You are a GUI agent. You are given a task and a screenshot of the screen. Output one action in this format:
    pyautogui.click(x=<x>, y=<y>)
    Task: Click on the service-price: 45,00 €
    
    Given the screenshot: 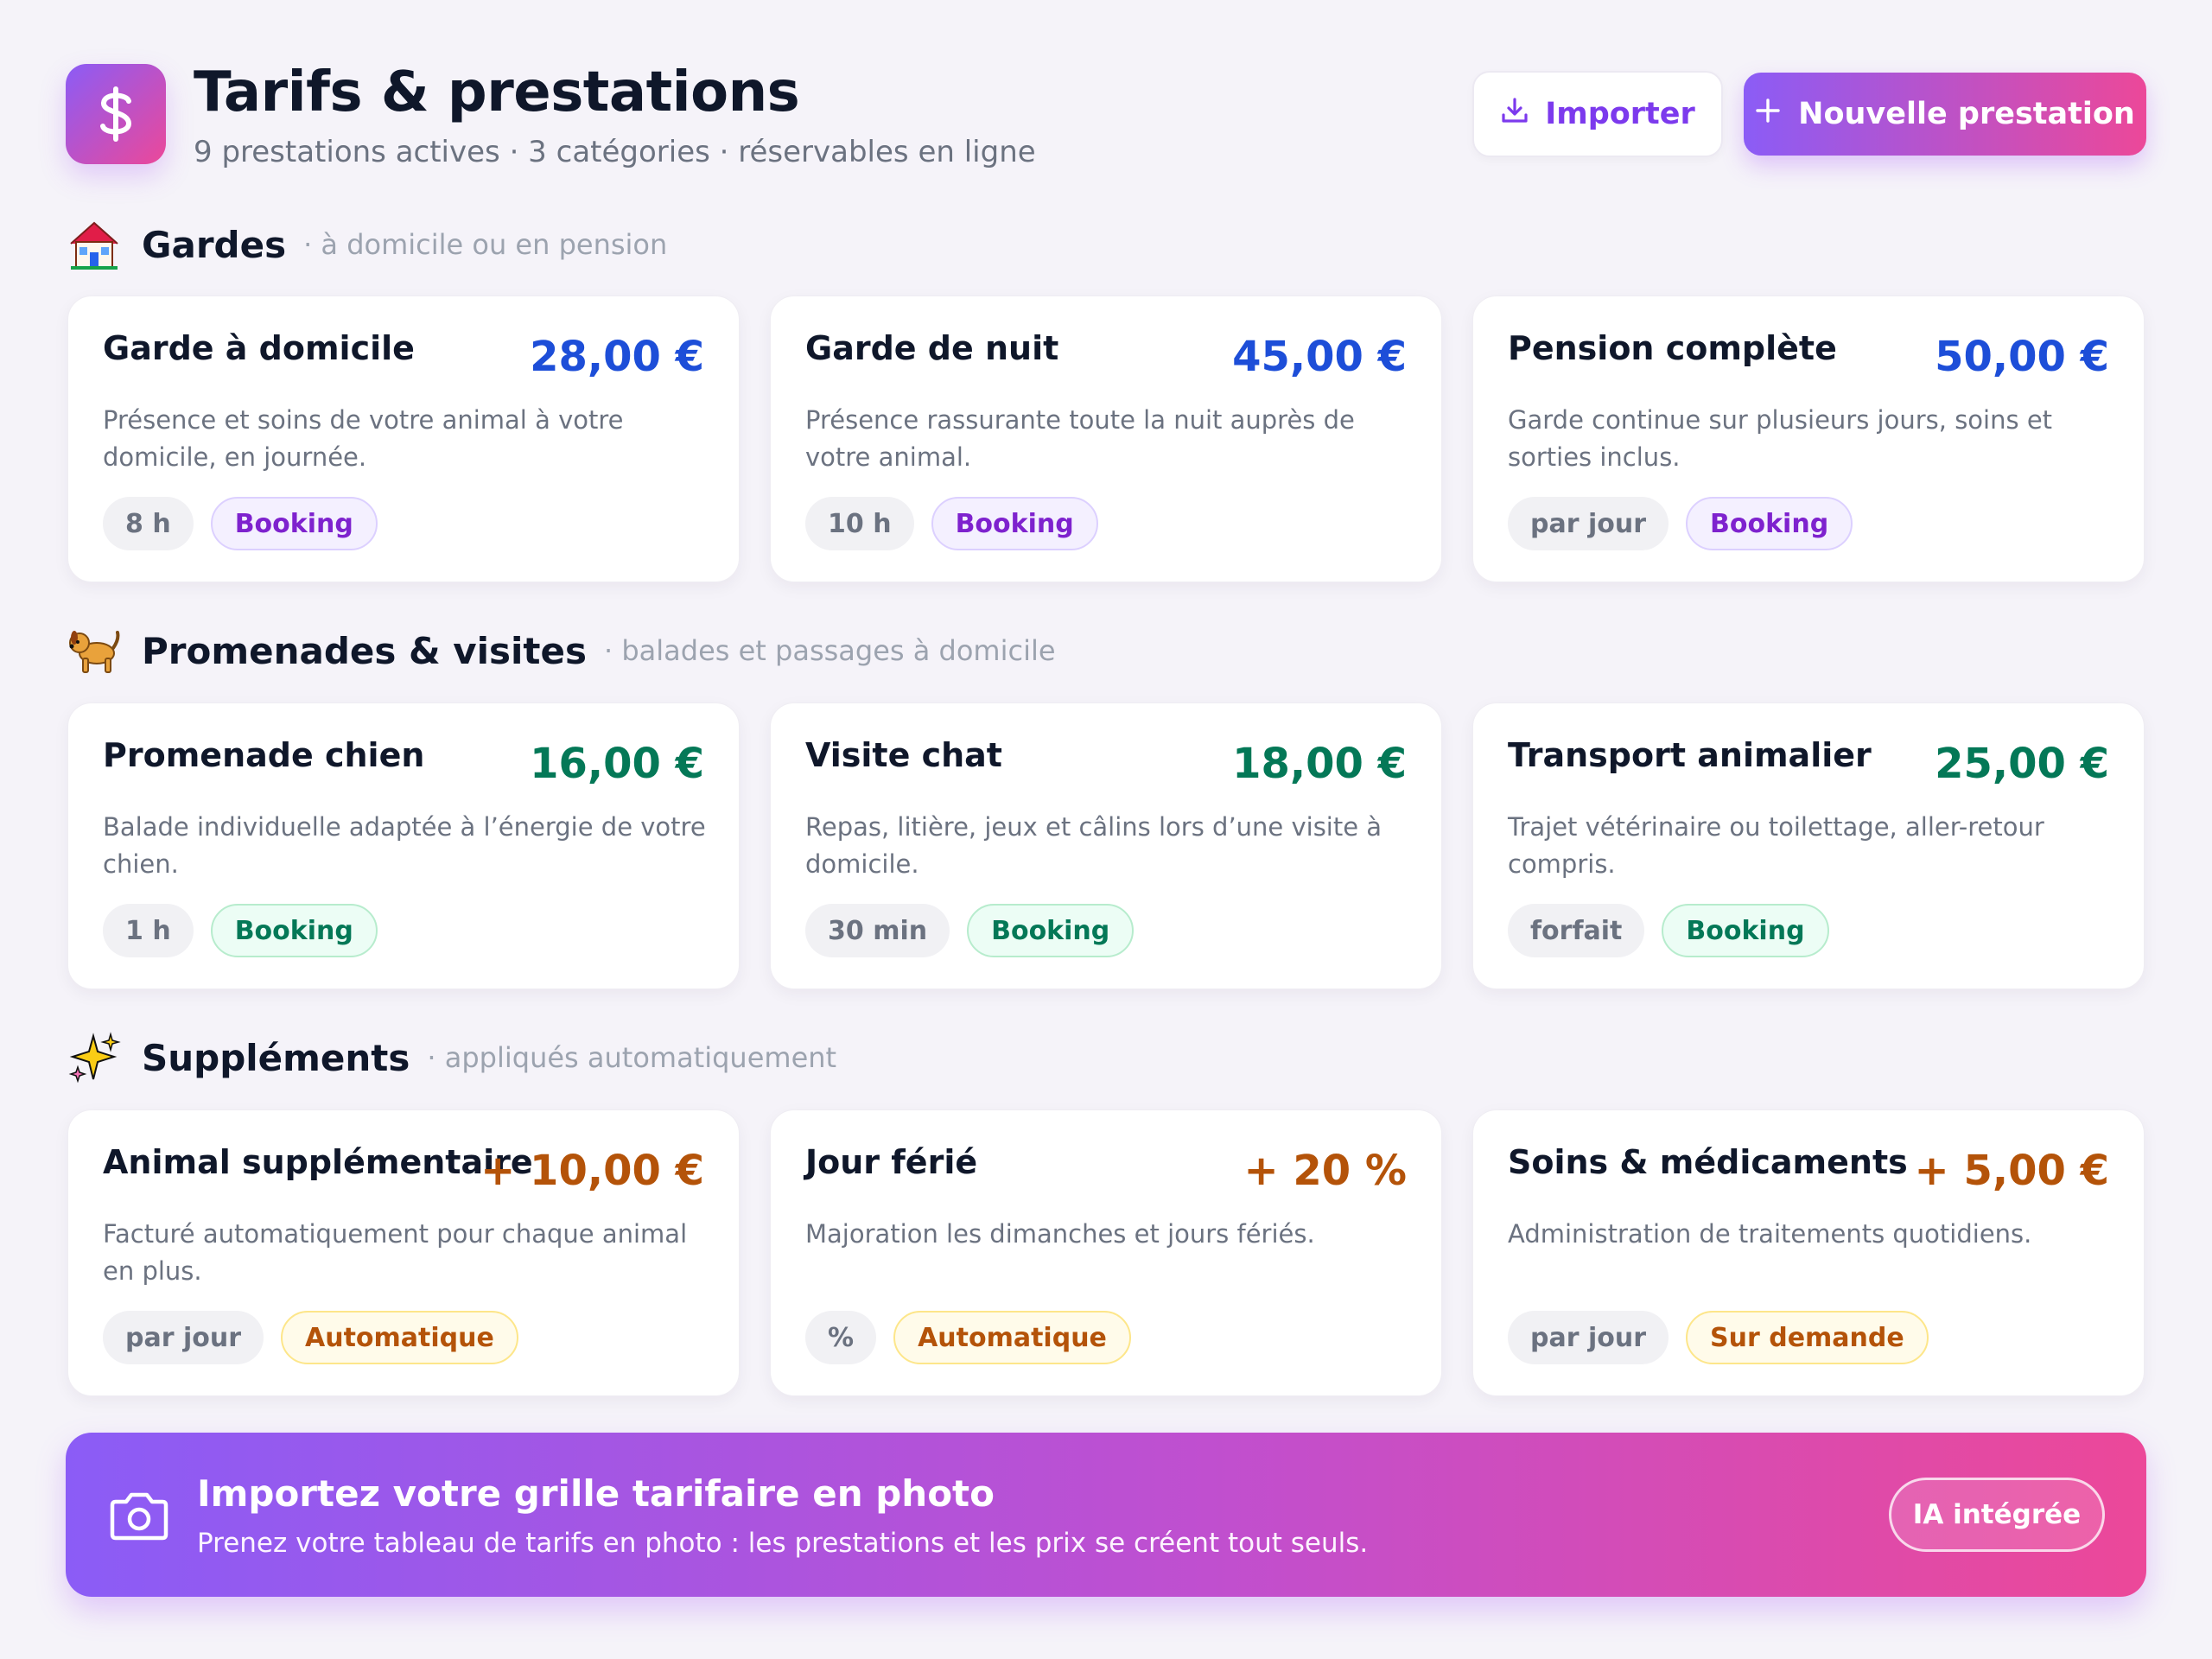 What is the action you would take?
    pyautogui.click(x=1319, y=357)
    